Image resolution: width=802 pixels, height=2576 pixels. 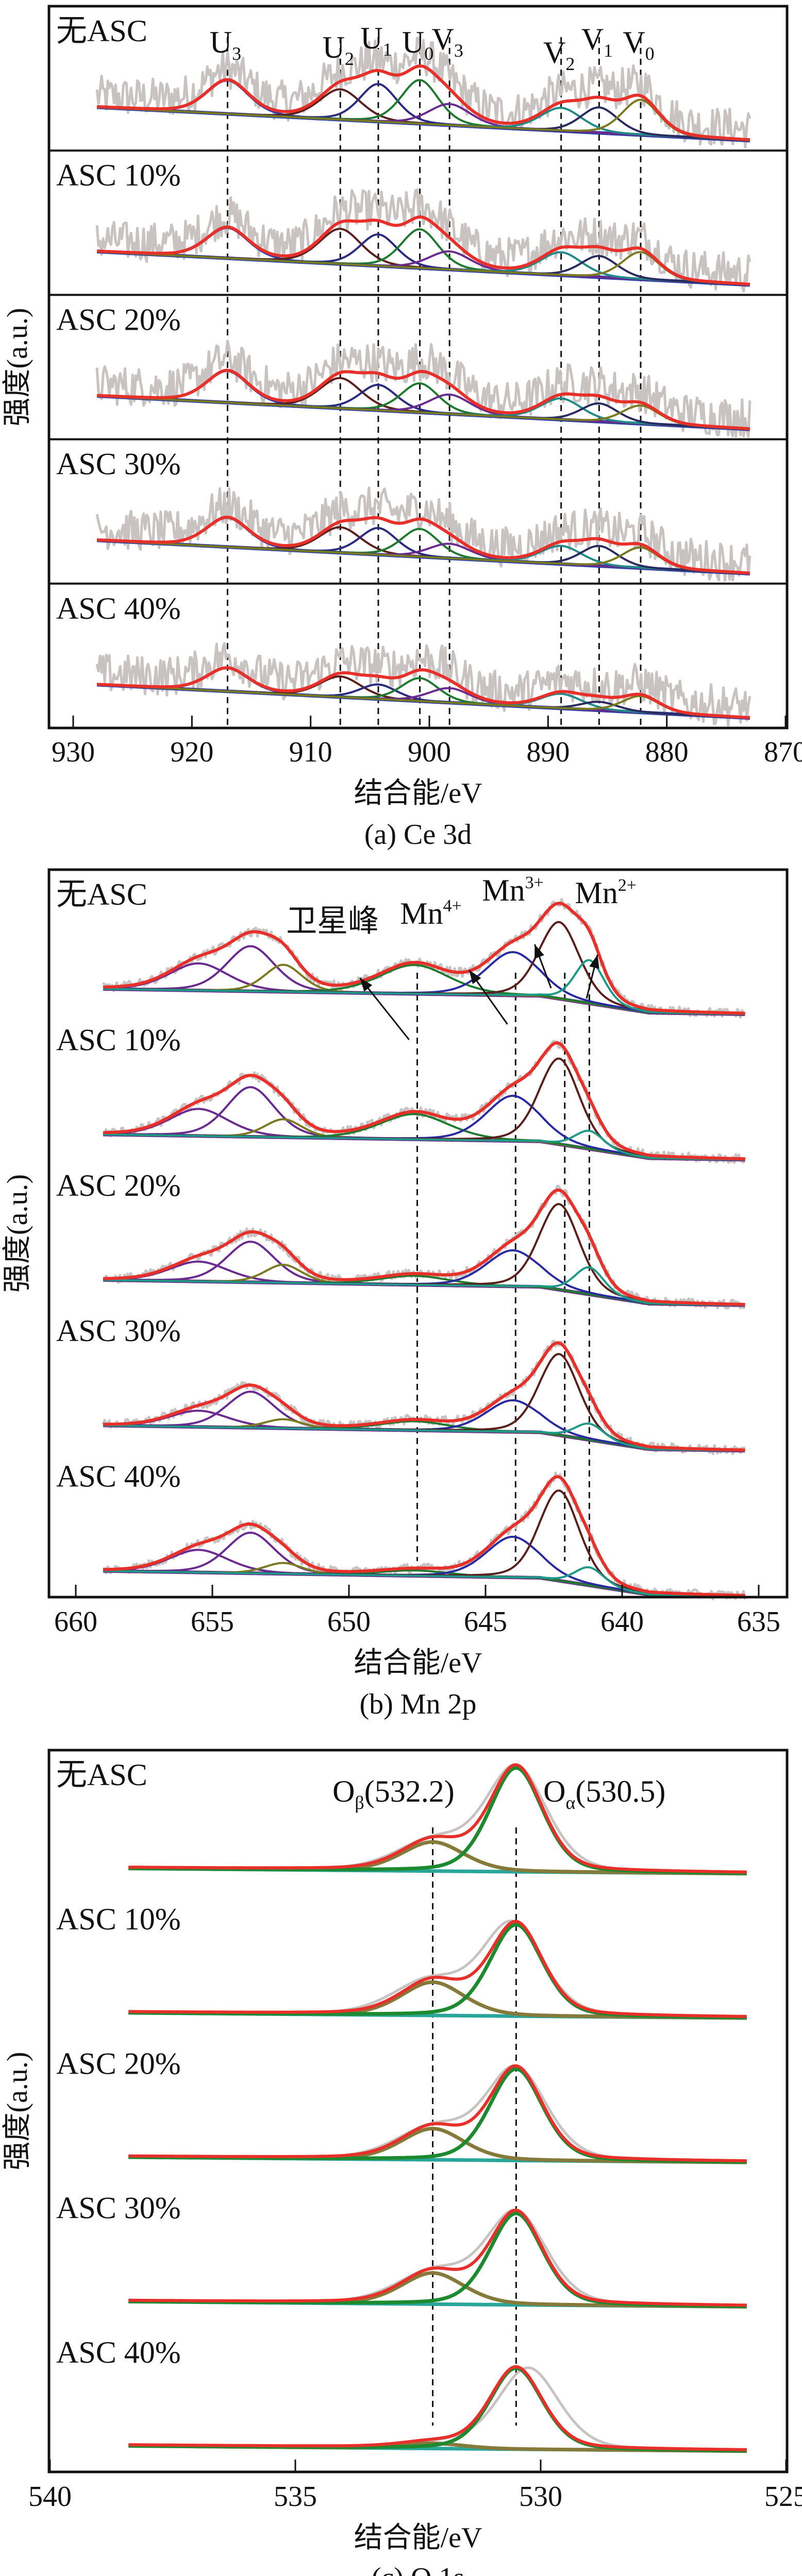 What do you see at coordinates (431, 913) in the screenshot?
I see `peak-label: Mn4+` at bounding box center [431, 913].